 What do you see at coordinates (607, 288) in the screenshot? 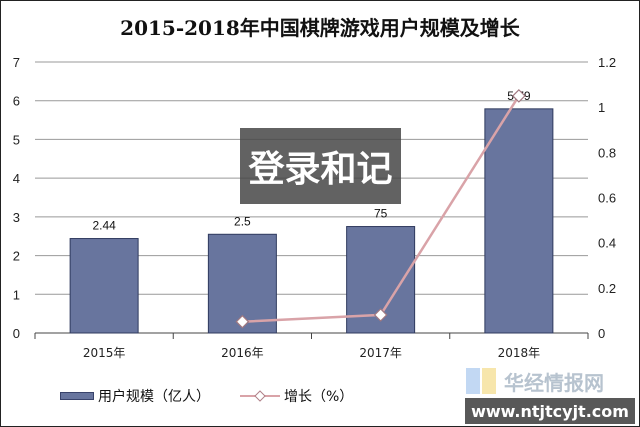
I see `y-right-tick-label: 0.2` at bounding box center [607, 288].